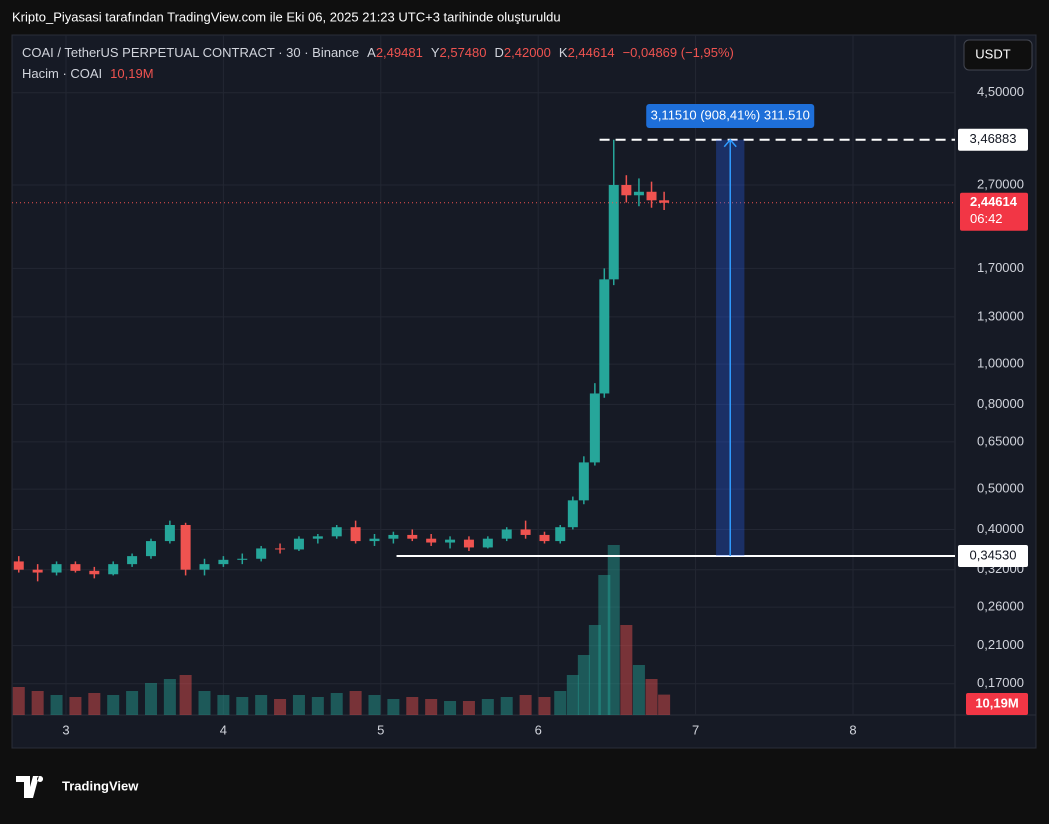 This screenshot has width=1049, height=824. What do you see at coordinates (62, 73) in the screenshot?
I see `volume-legend-label: Hacim · COAI` at bounding box center [62, 73].